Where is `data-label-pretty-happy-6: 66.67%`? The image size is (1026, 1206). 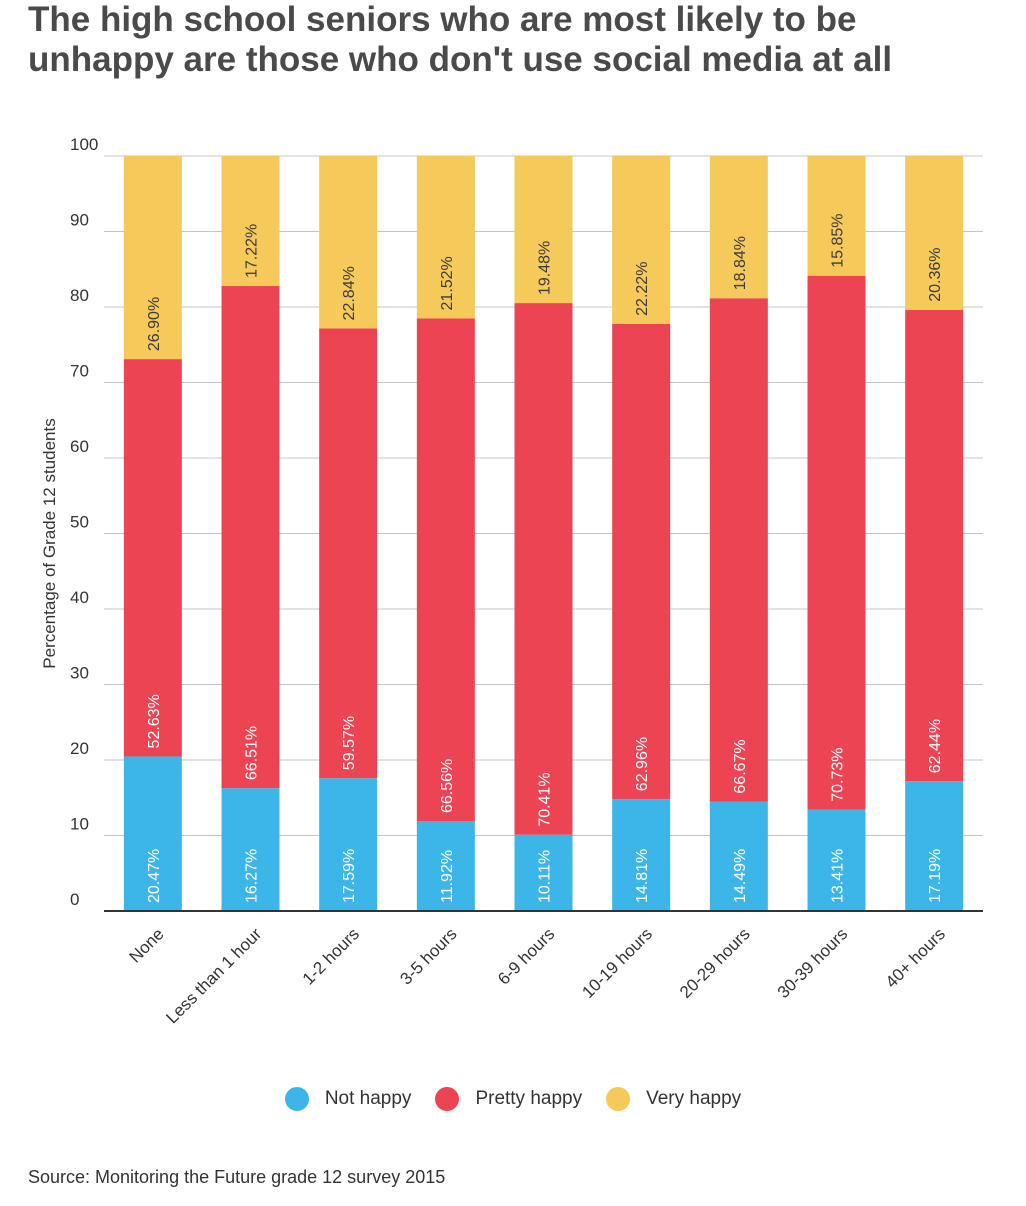 data-label-pretty-happy-6: 66.67% is located at coordinates (740, 766).